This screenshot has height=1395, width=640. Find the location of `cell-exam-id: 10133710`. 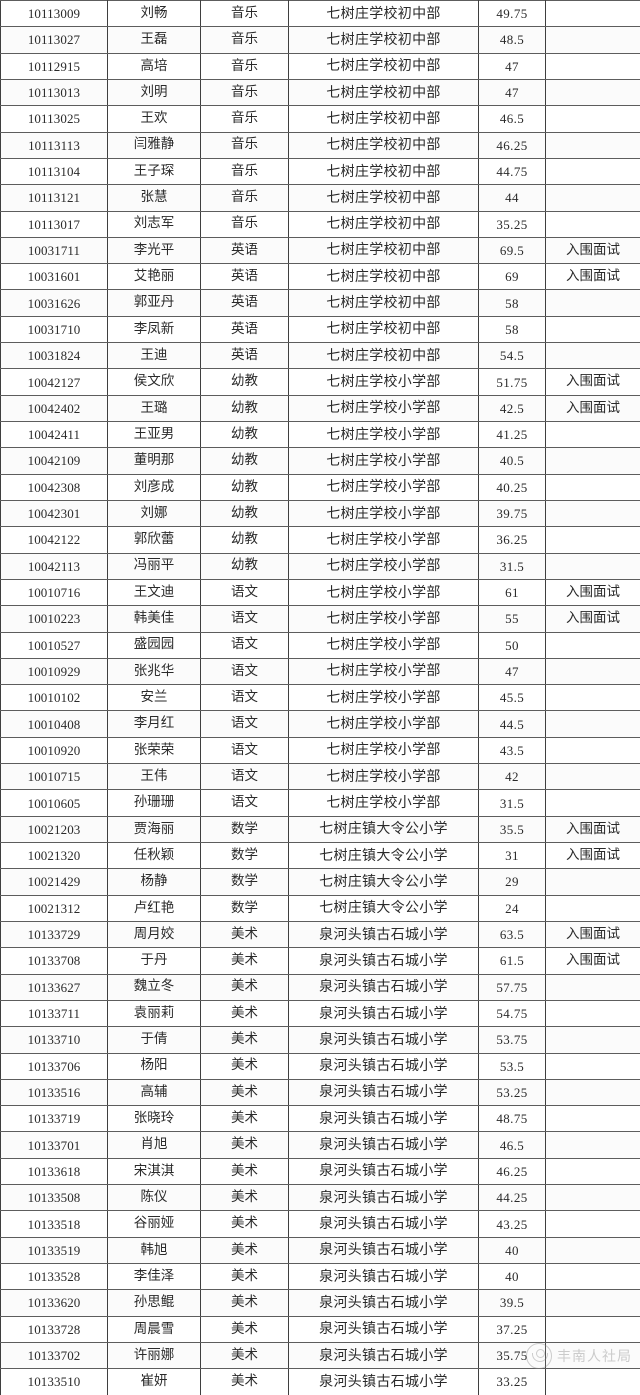

cell-exam-id: 10133710 is located at coordinates (54, 1040).